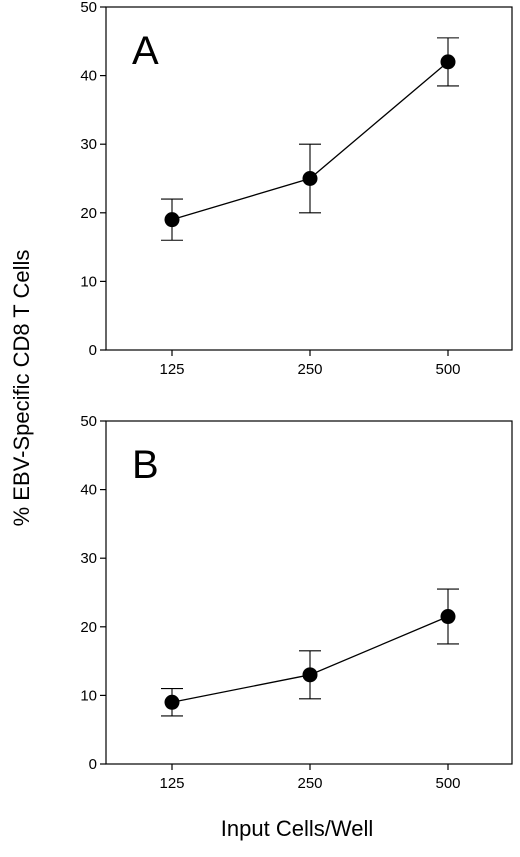  Describe the element at coordinates (171, 369) in the screenshot. I see `panel-a-x-tick-label: 125` at that location.